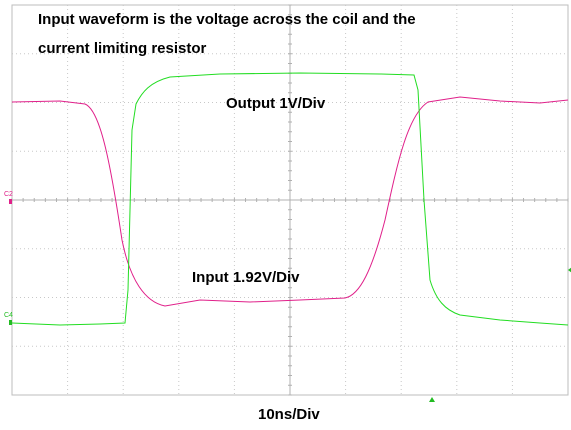 The image size is (571, 430). What do you see at coordinates (276, 103) in the screenshot?
I see `trace-label: Output 1V/Div` at bounding box center [276, 103].